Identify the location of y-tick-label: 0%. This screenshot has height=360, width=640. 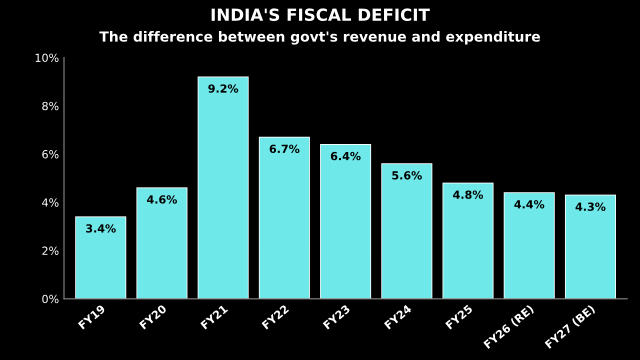
(50, 299).